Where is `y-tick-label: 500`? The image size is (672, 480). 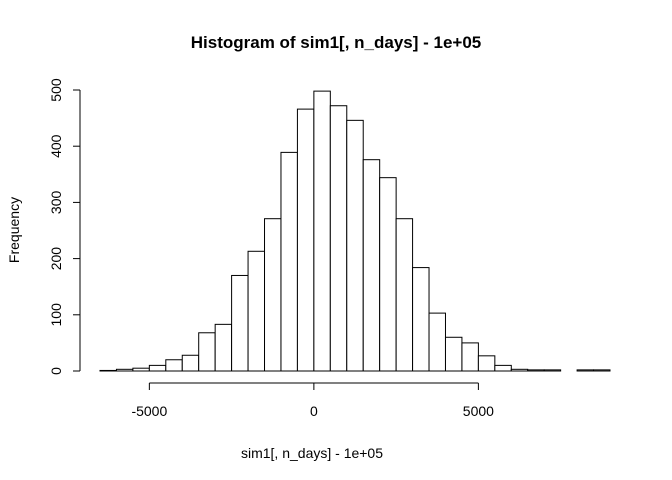 y-tick-label: 500 is located at coordinates (56, 90).